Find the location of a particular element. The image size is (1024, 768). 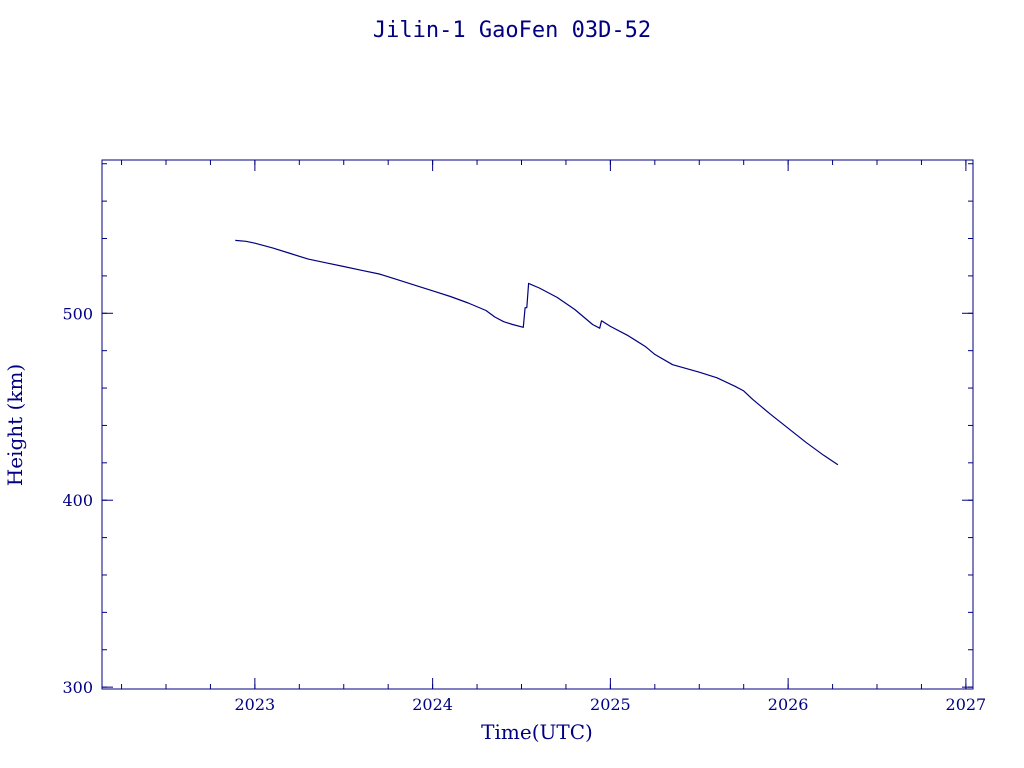

x-tick-label: 2026 is located at coordinates (788, 704).